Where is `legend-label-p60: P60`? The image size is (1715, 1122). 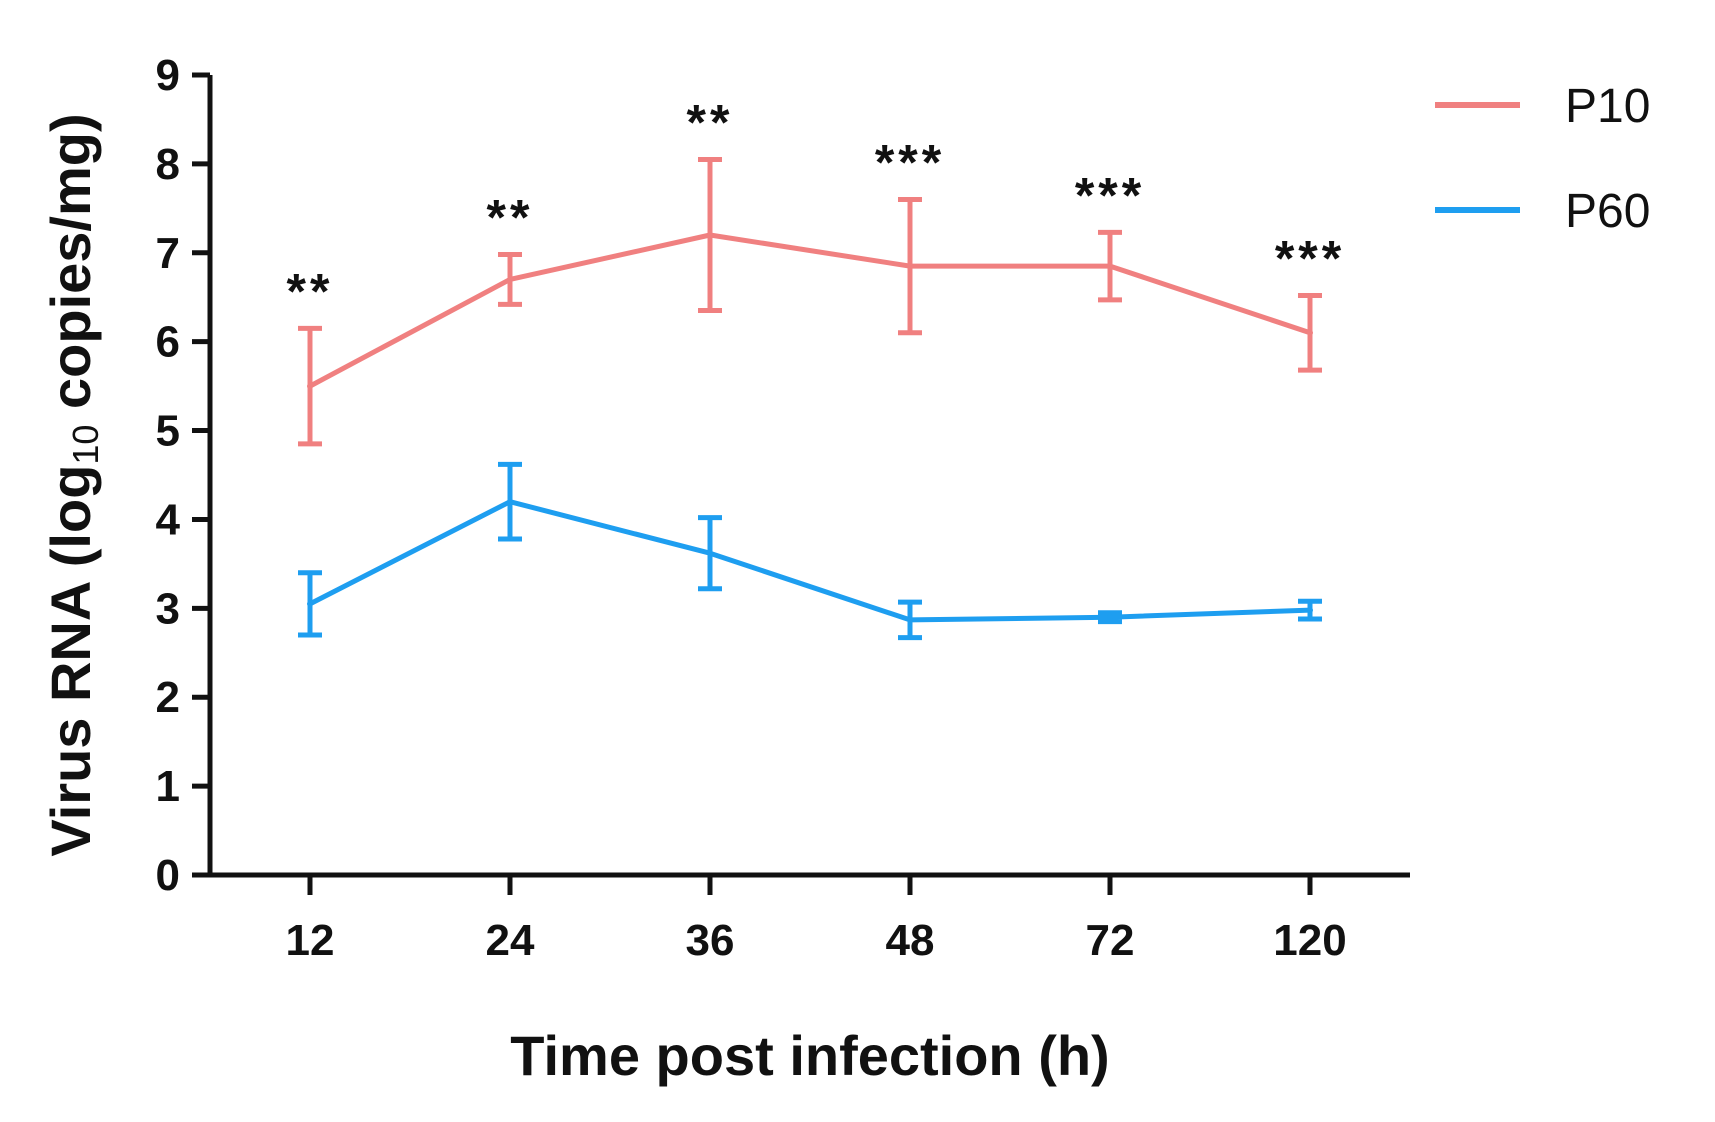
legend-label-p60: P60 is located at coordinates (1607, 211).